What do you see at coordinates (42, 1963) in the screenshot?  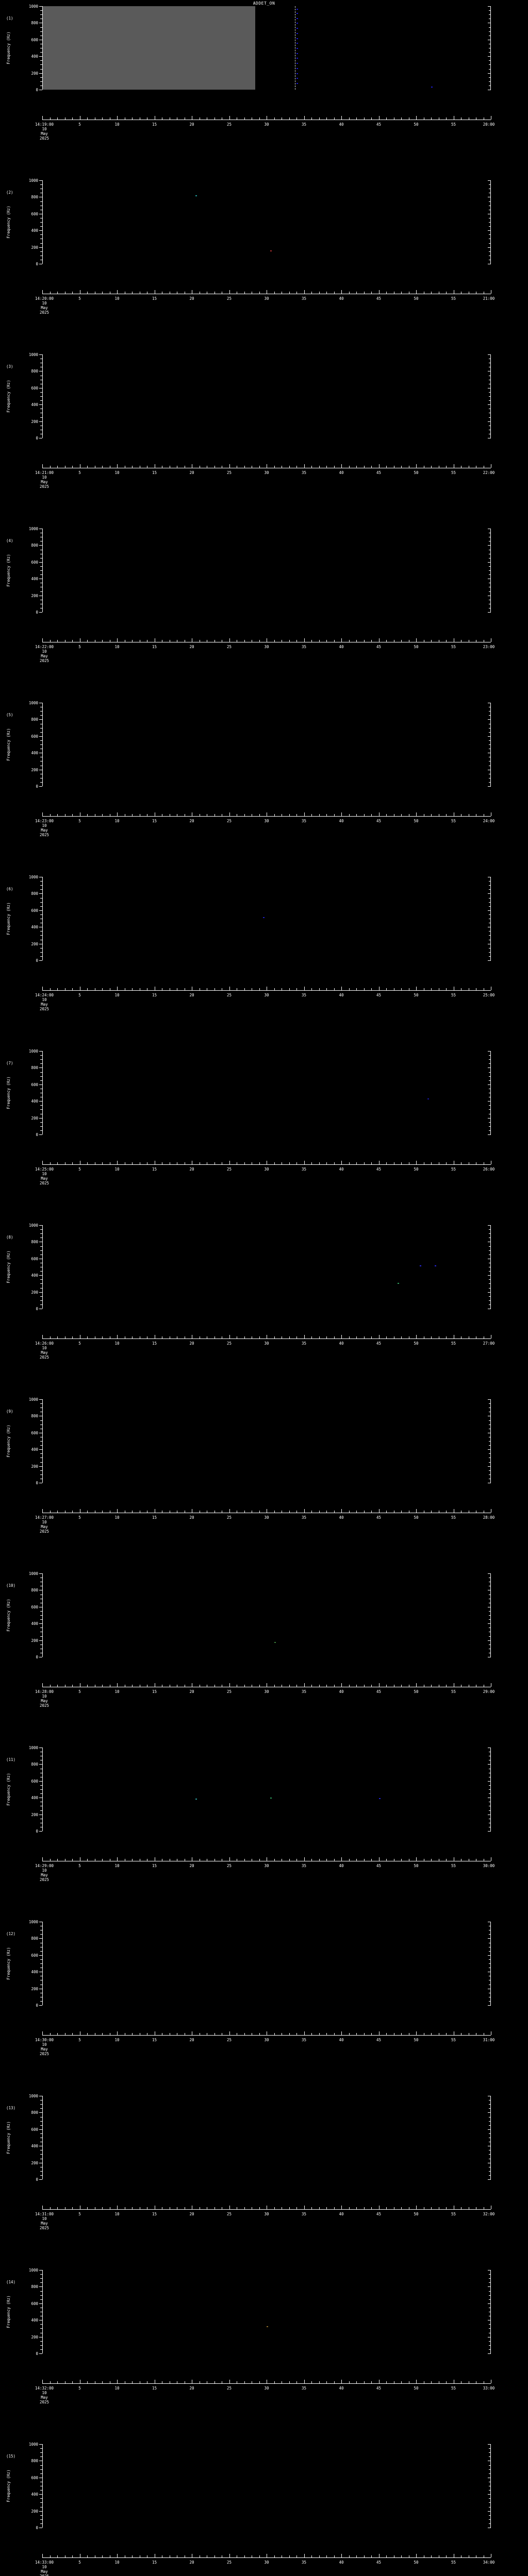 I see `y-axis-left-spine` at bounding box center [42, 1963].